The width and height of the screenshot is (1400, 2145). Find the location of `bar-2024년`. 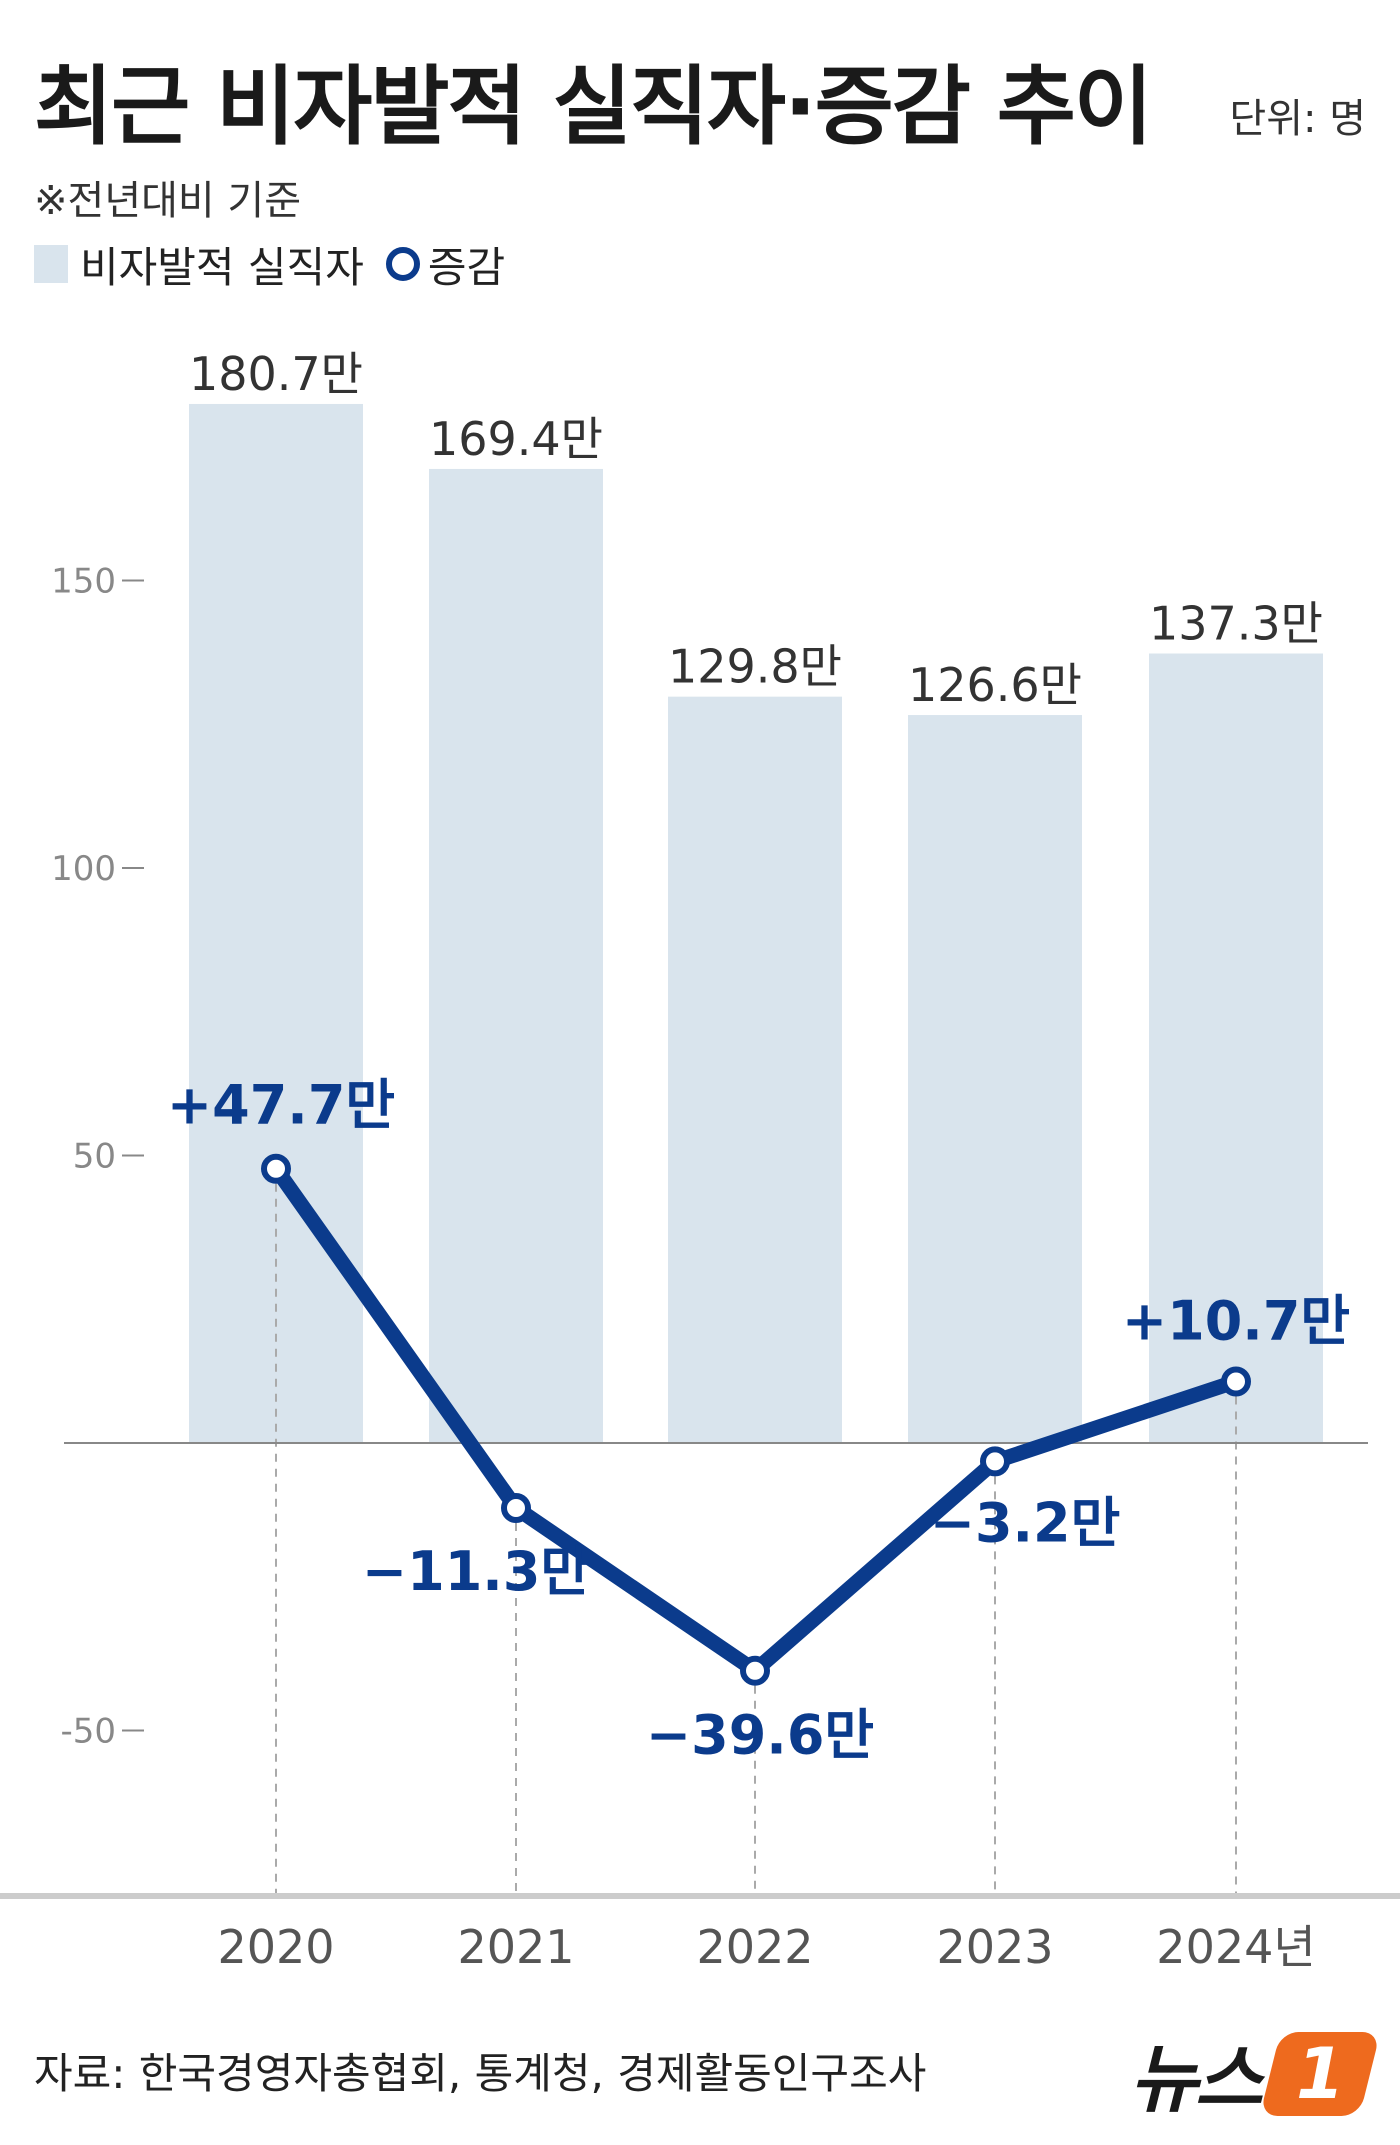

bar-2024년 is located at coordinates (1236, 1048).